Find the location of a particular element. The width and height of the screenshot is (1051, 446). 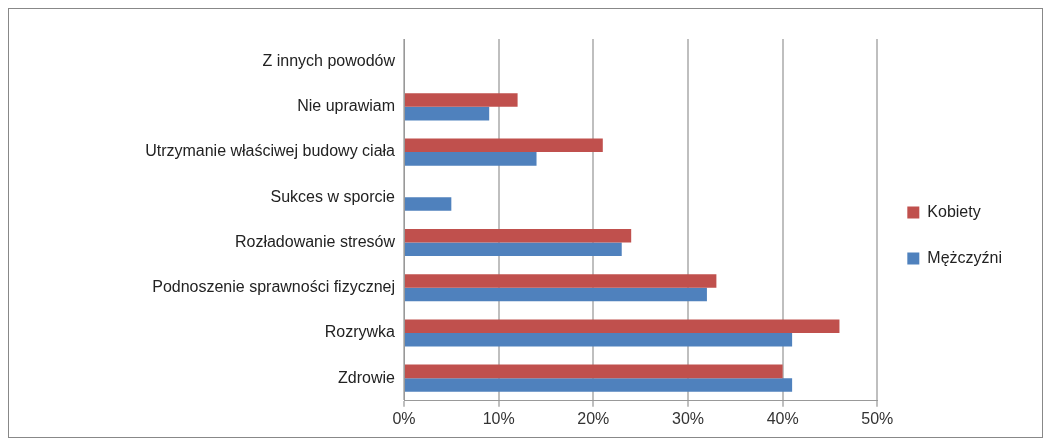

y-tick-label: Z innych powodów is located at coordinates (329, 61).